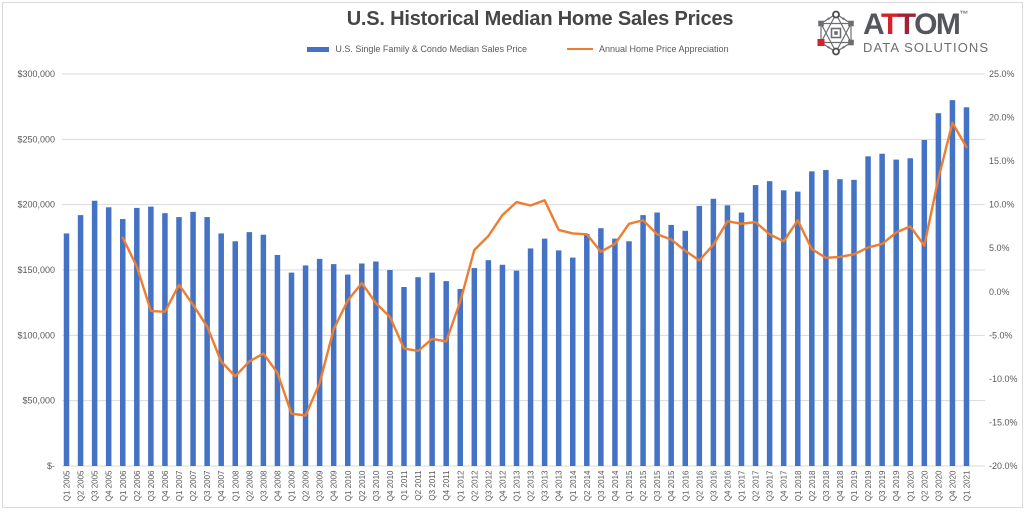 This screenshot has width=1024, height=515. What do you see at coordinates (1002, 74) in the screenshot?
I see `right-axis-tick: 25.0%` at bounding box center [1002, 74].